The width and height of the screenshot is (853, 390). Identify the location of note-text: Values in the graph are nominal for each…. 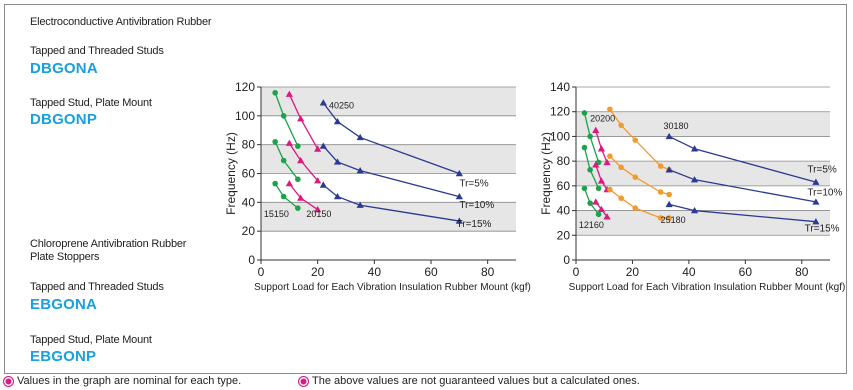
(129, 381).